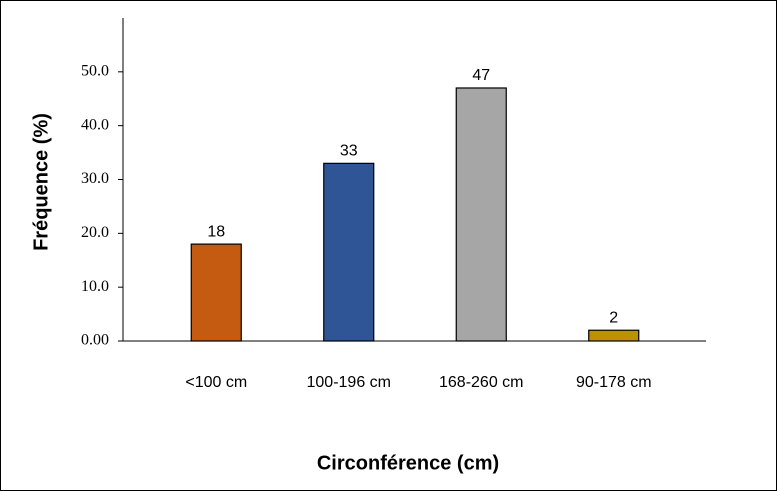 Image resolution: width=777 pixels, height=491 pixels. What do you see at coordinates (95, 178) in the screenshot?
I see `y-tick-label: 30.0` at bounding box center [95, 178].